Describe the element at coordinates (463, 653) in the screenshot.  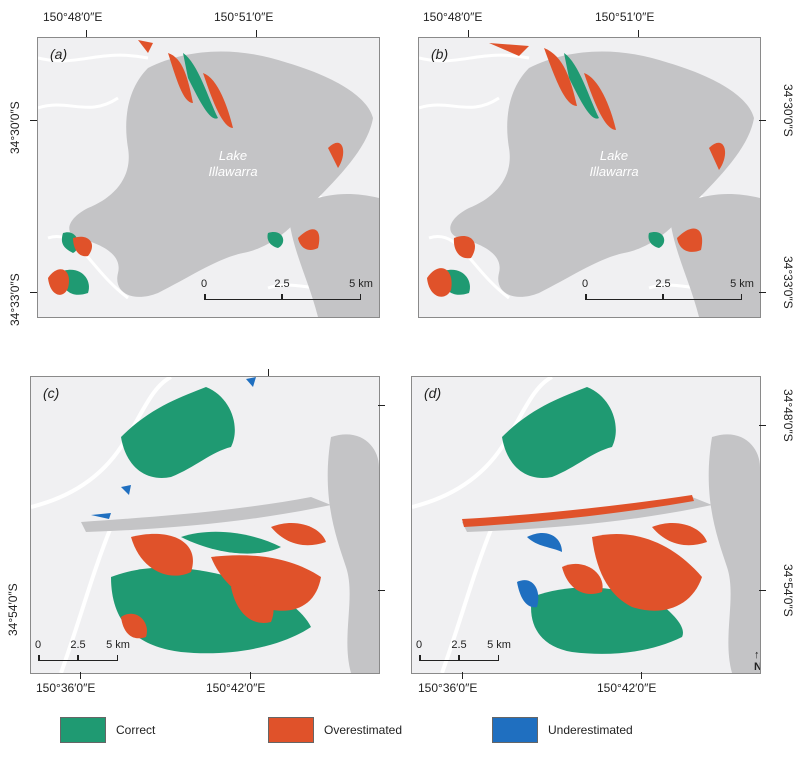
I see `scalebar-d: 0 2.5 5 km` at that location.